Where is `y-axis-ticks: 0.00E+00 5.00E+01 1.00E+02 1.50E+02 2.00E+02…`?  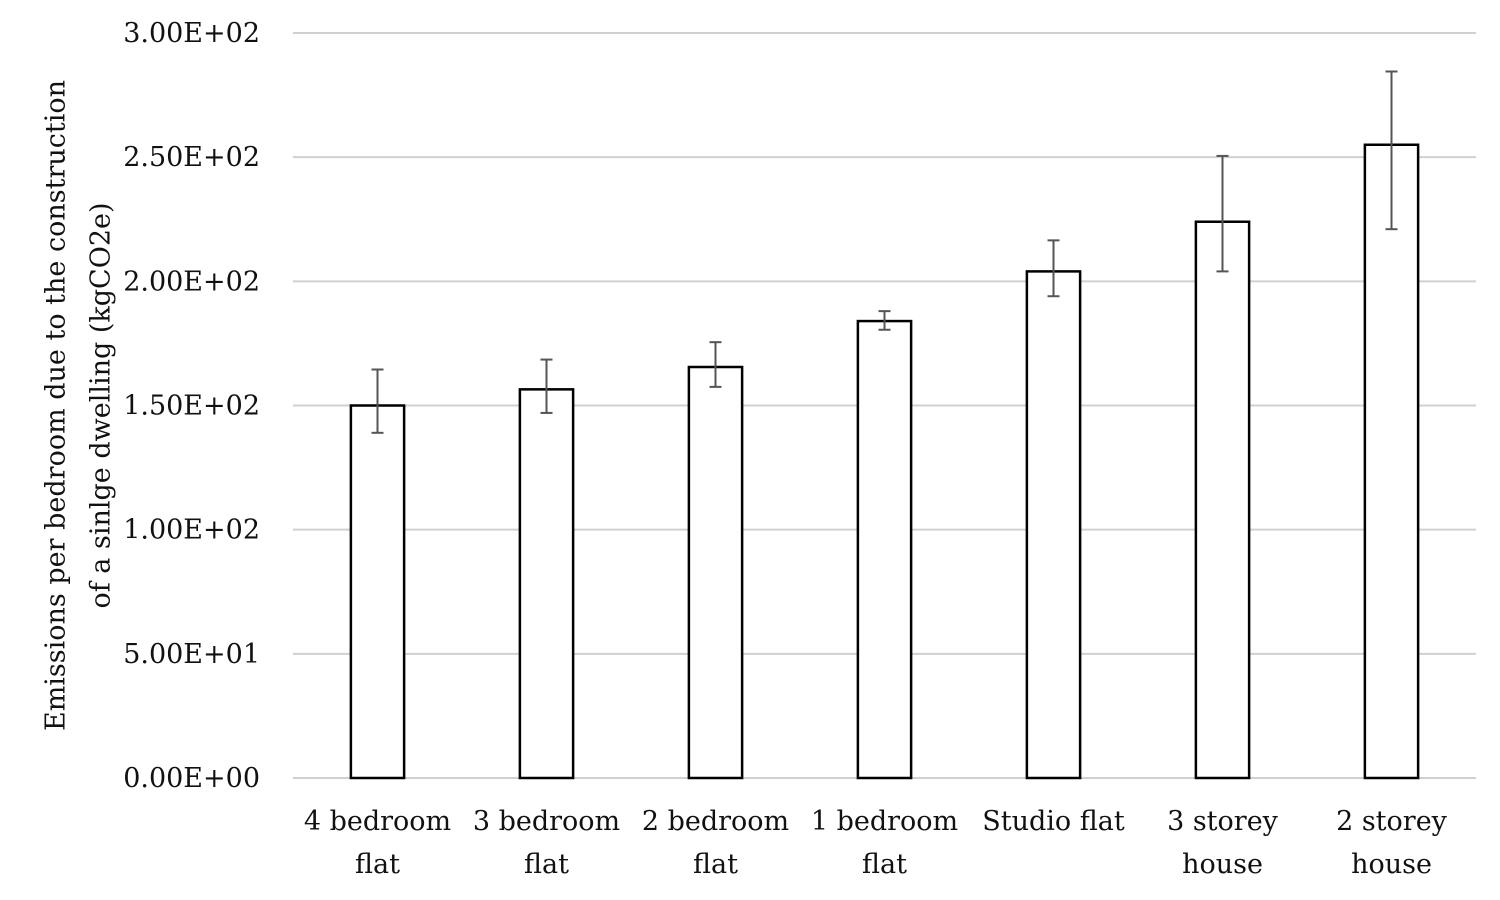
y-axis-ticks: 0.00E+00 5.00E+01 1.00E+02 1.50E+02 2.00E+02… is located at coordinates (191, 406).